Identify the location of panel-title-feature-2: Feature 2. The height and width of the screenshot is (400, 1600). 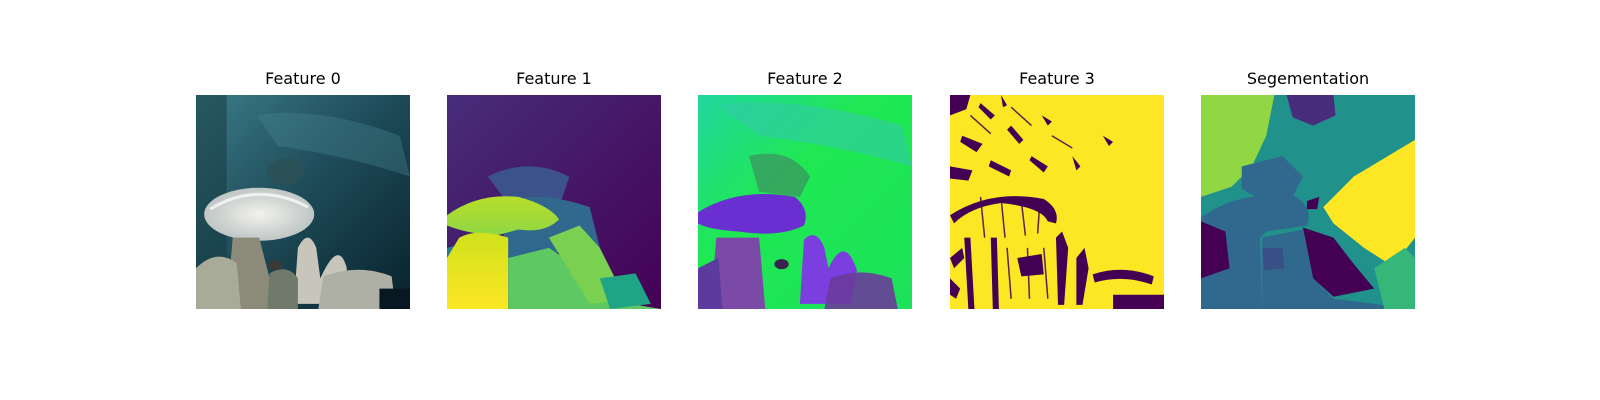
(805, 78).